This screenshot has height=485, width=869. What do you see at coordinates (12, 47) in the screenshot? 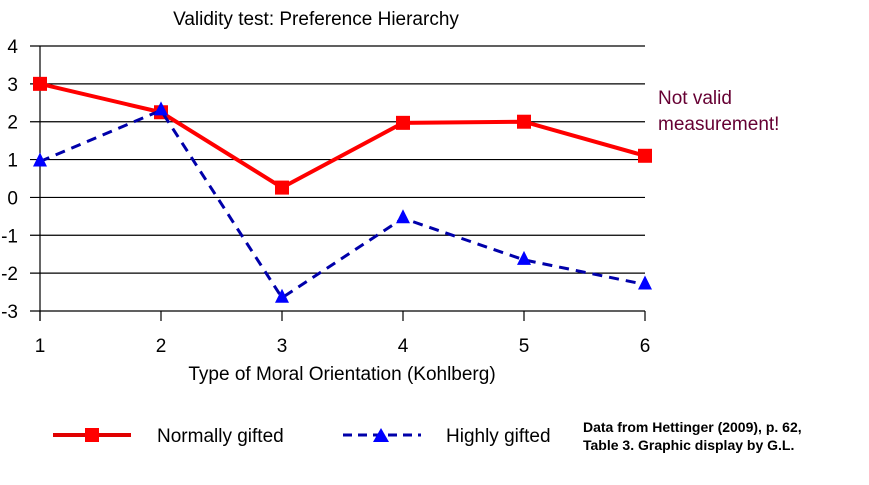
I see `y-tick-label: 4` at bounding box center [12, 47].